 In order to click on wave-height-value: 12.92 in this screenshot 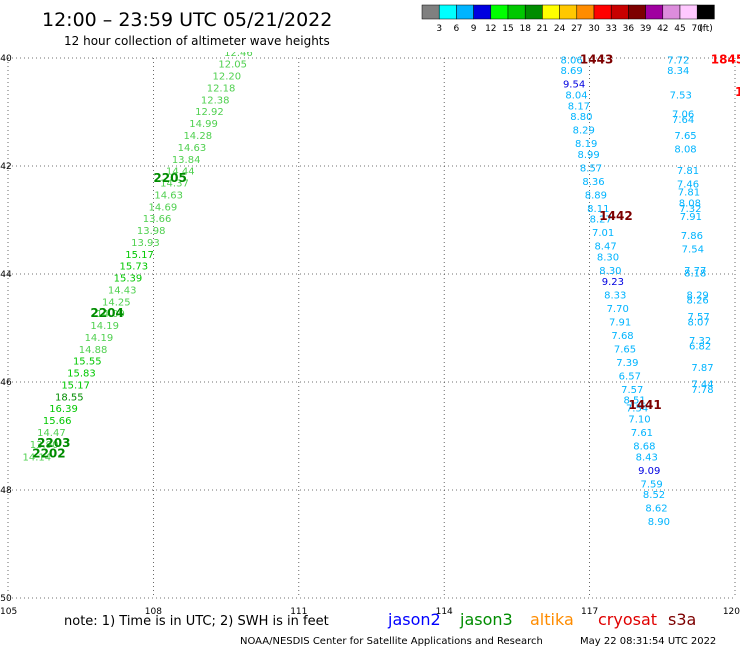, I will do `click(209, 112)`.